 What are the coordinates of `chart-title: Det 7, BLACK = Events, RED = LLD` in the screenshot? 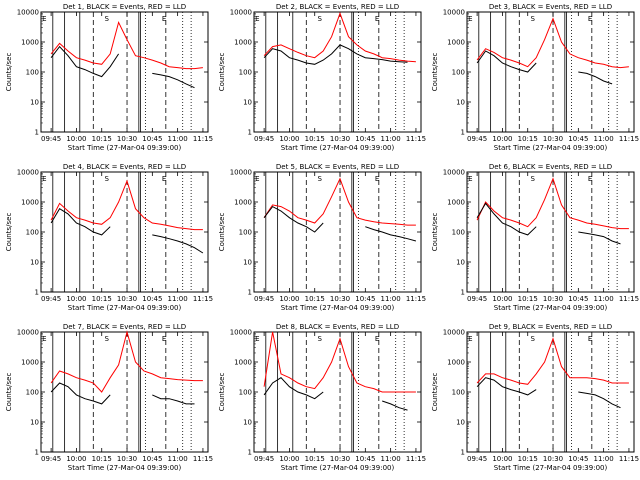 It's located at (124, 327).